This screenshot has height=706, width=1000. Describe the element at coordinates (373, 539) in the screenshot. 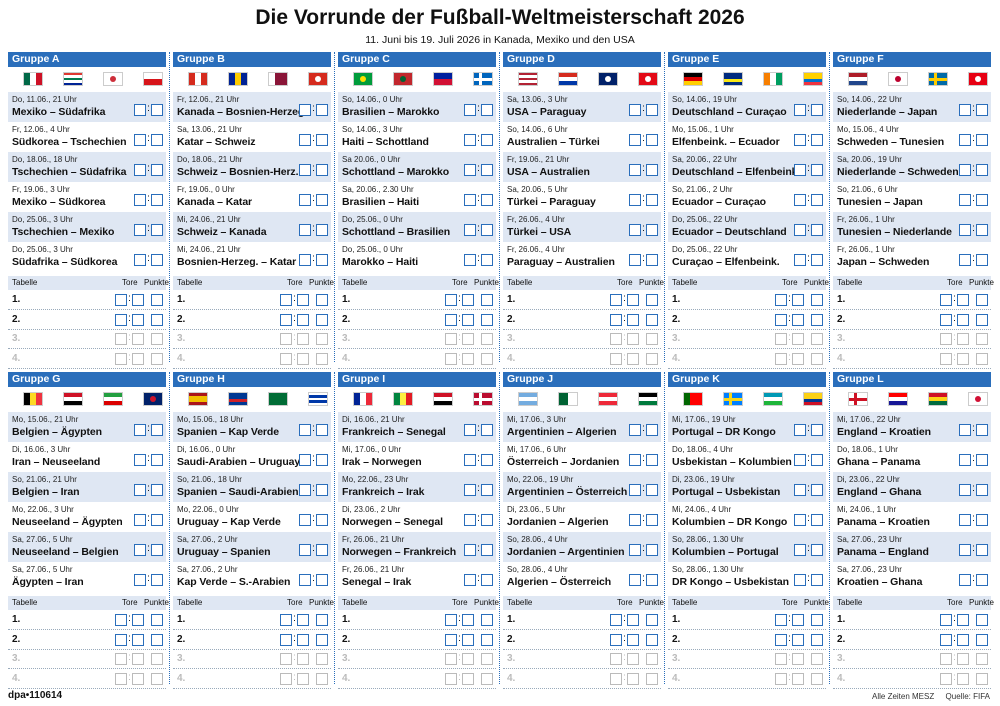

I see `match-date: Fr, 26.06., 21 Uhr` at that location.